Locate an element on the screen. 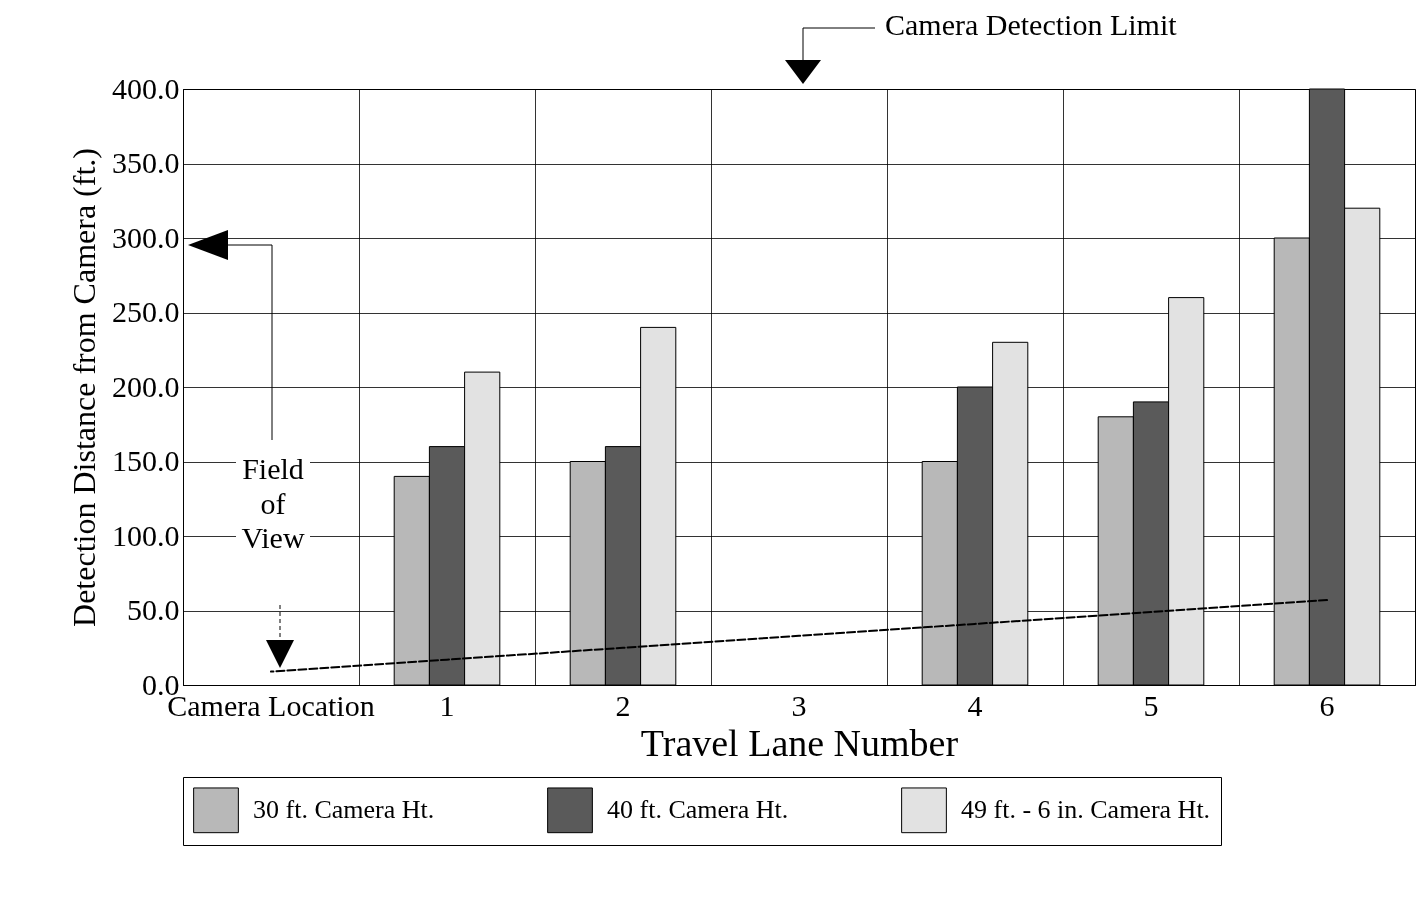 The height and width of the screenshot is (912, 1419). y-tick-label: 400.0 is located at coordinates (146, 88).